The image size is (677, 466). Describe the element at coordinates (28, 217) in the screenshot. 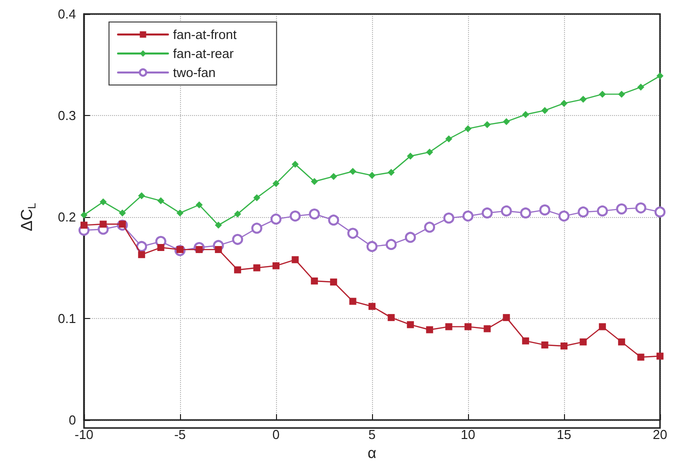

I see `y-axis-title: ΔCL` at that location.